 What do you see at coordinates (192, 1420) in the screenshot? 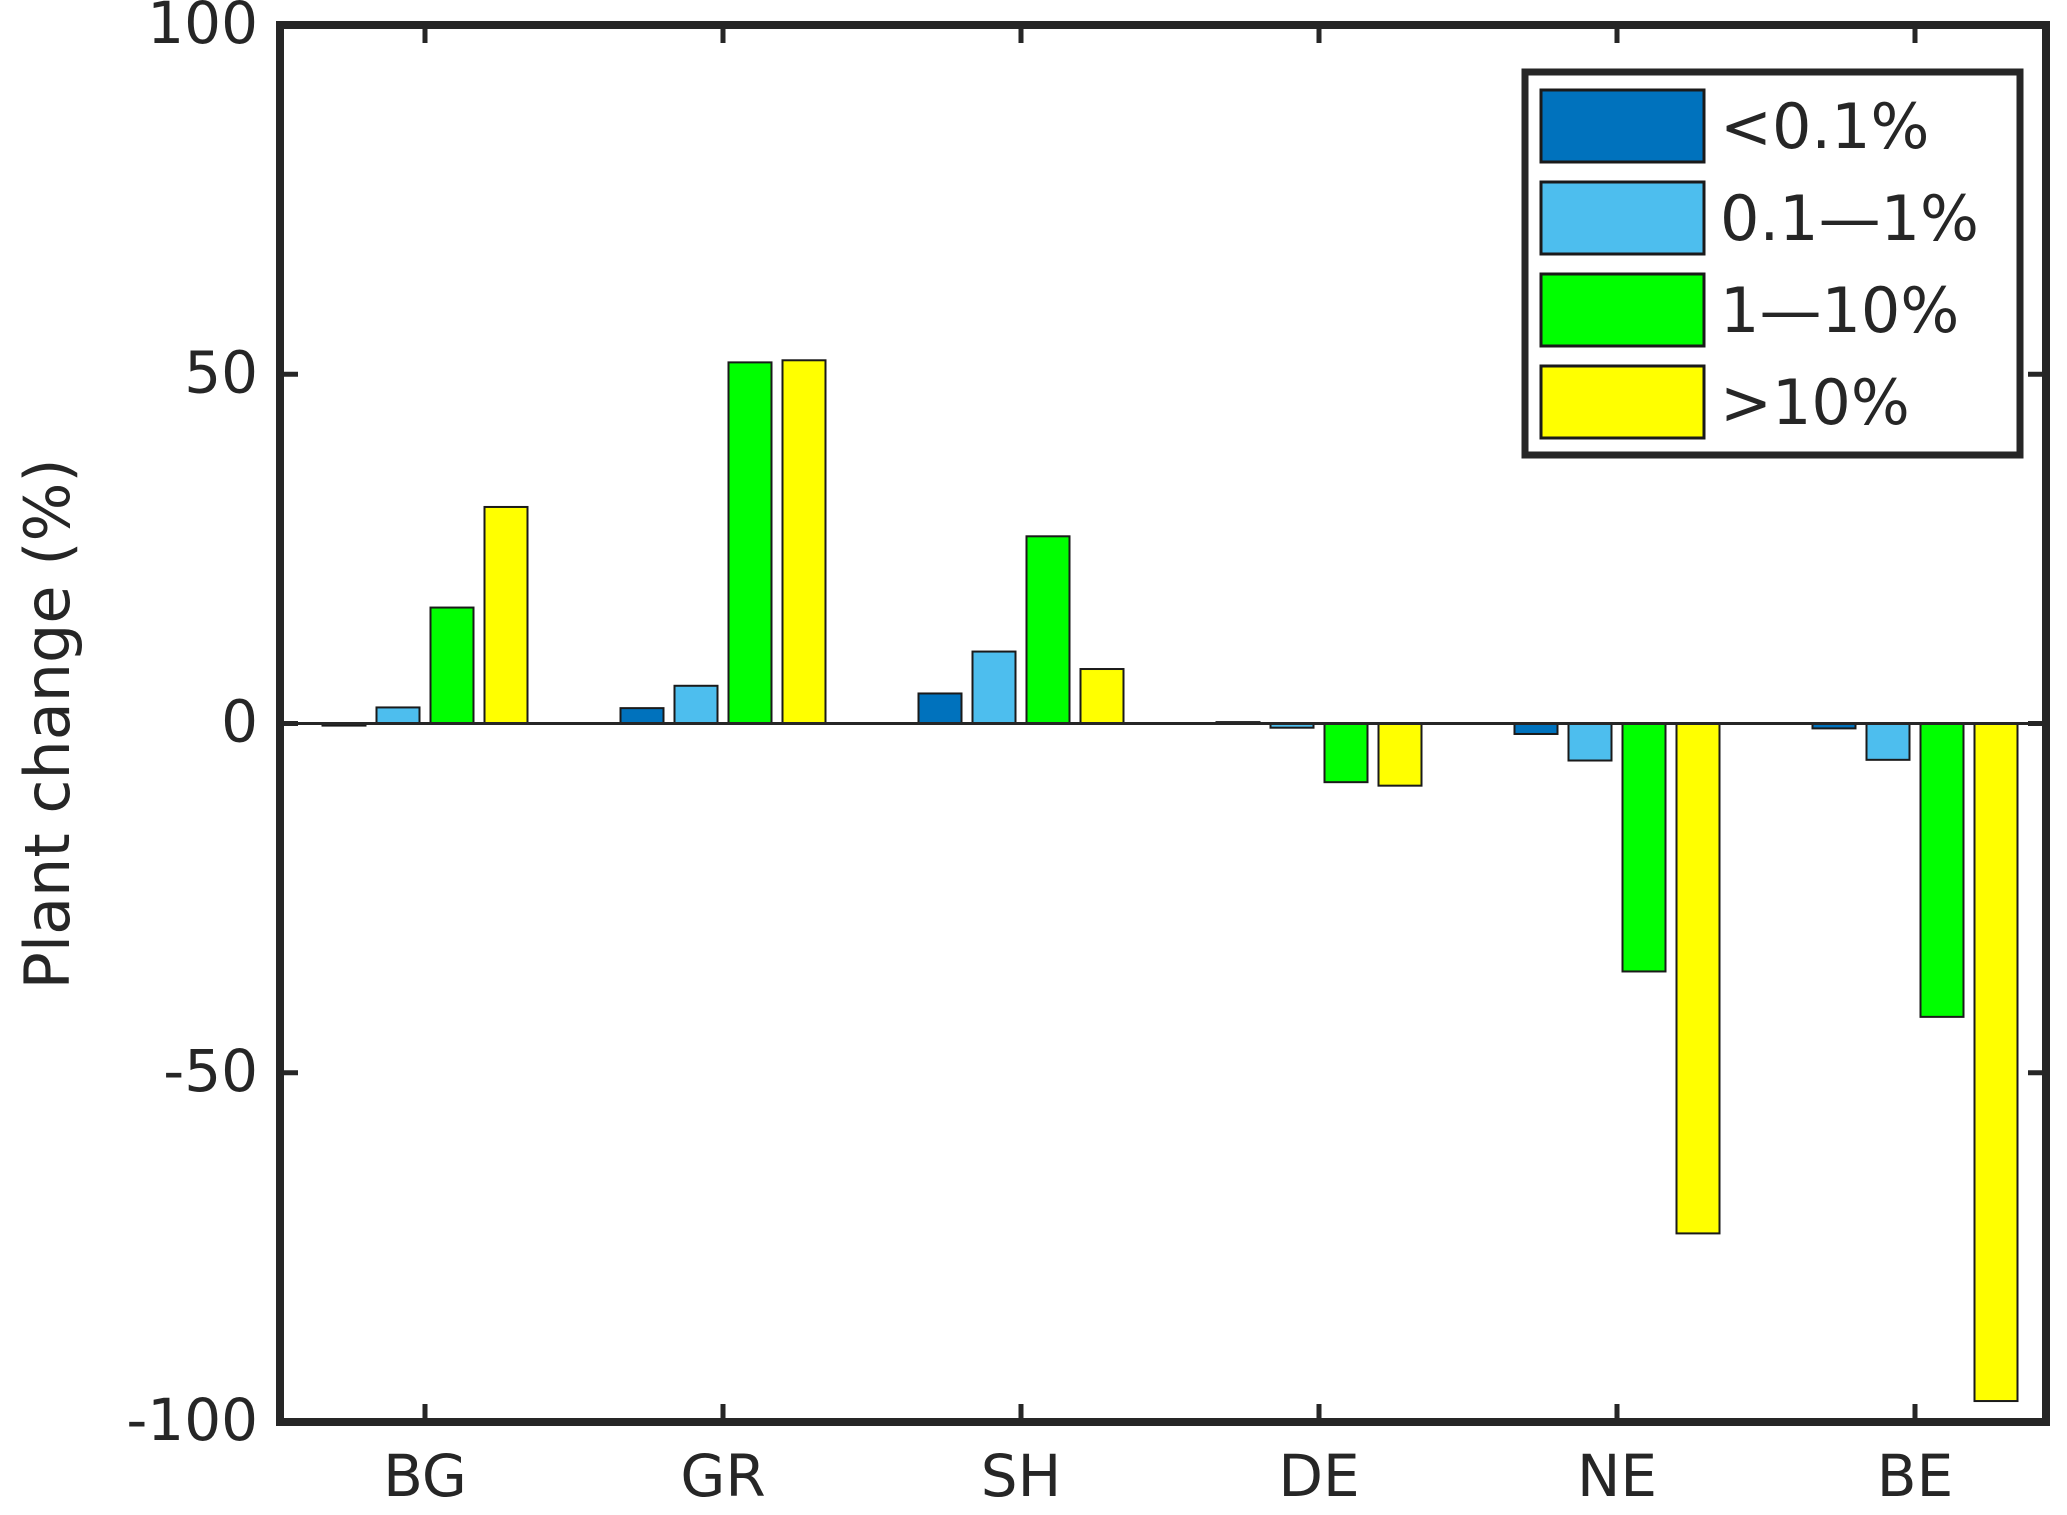
I see `y-tick-label: -100` at bounding box center [192, 1420].